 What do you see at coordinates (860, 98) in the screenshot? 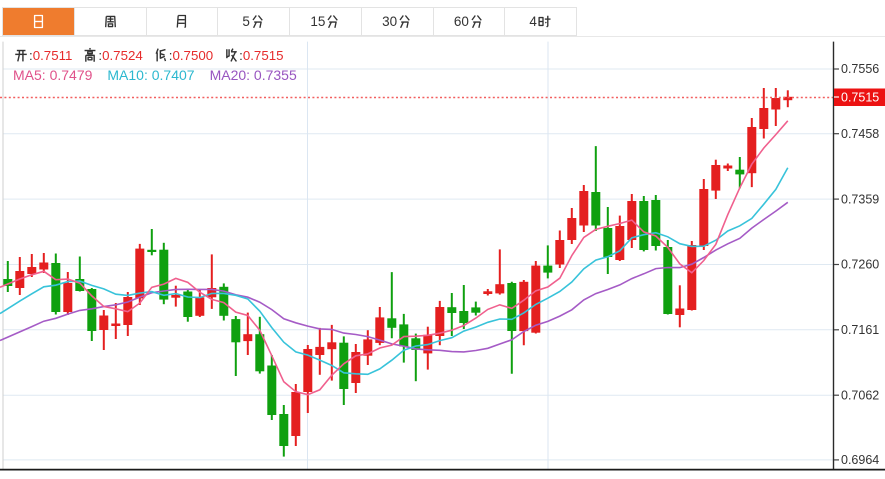
I see `svg-text: 0.7515` at bounding box center [860, 98].